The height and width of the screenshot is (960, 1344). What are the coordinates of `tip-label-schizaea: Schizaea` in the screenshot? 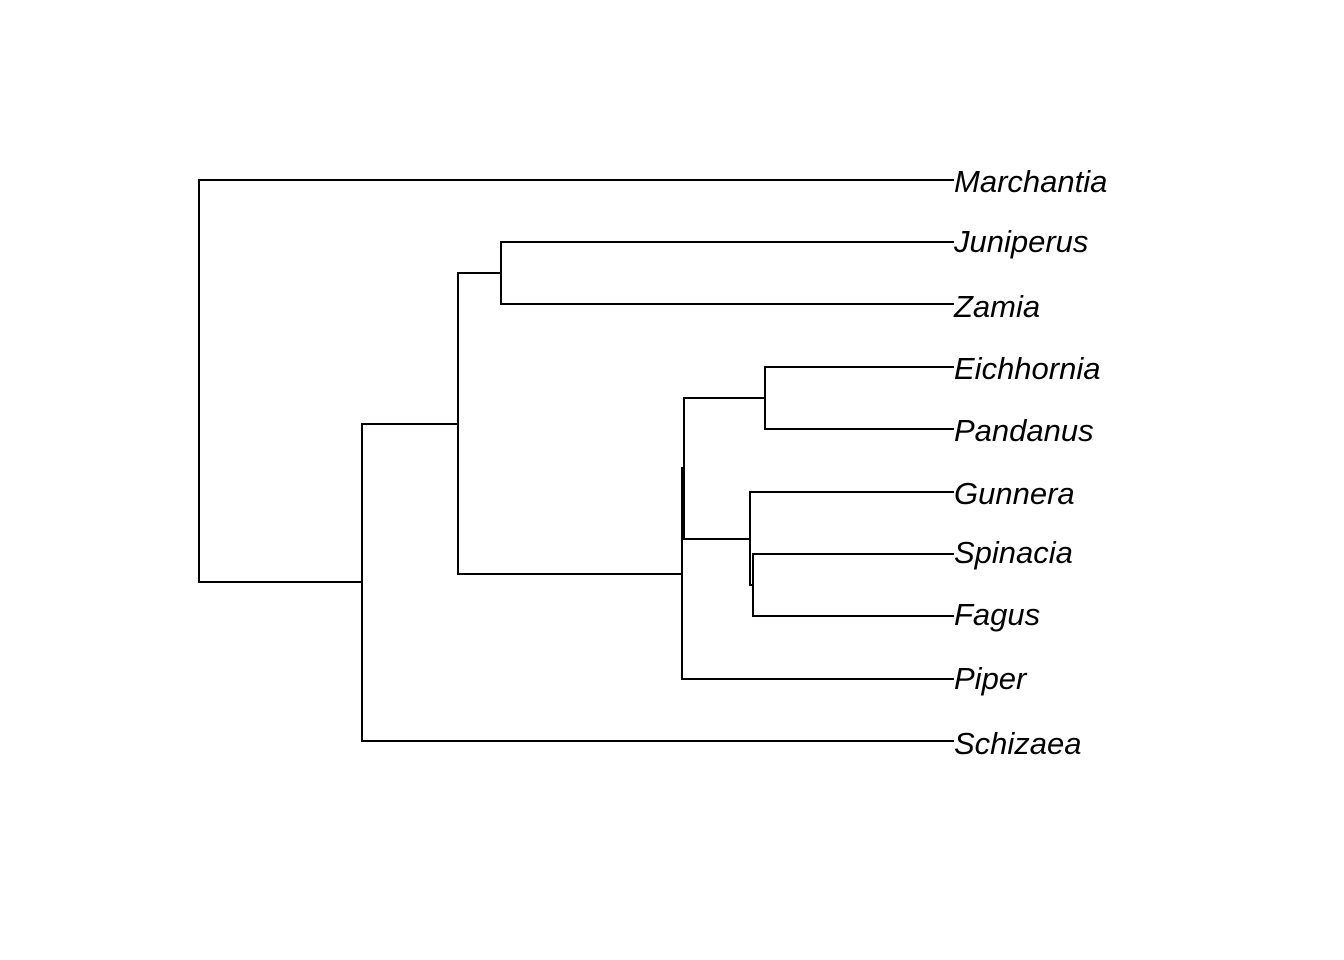 It's located at (1018, 743).